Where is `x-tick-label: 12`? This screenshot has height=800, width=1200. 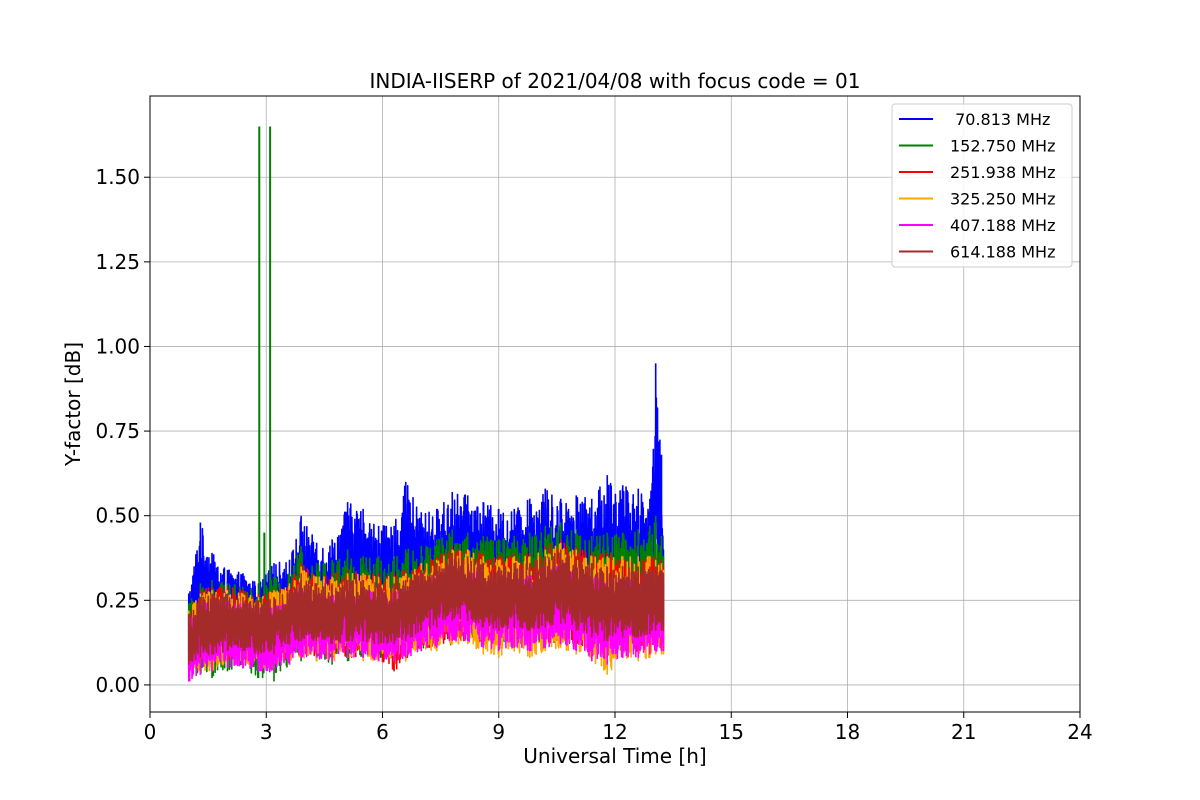
x-tick-label: 12 is located at coordinates (614, 732).